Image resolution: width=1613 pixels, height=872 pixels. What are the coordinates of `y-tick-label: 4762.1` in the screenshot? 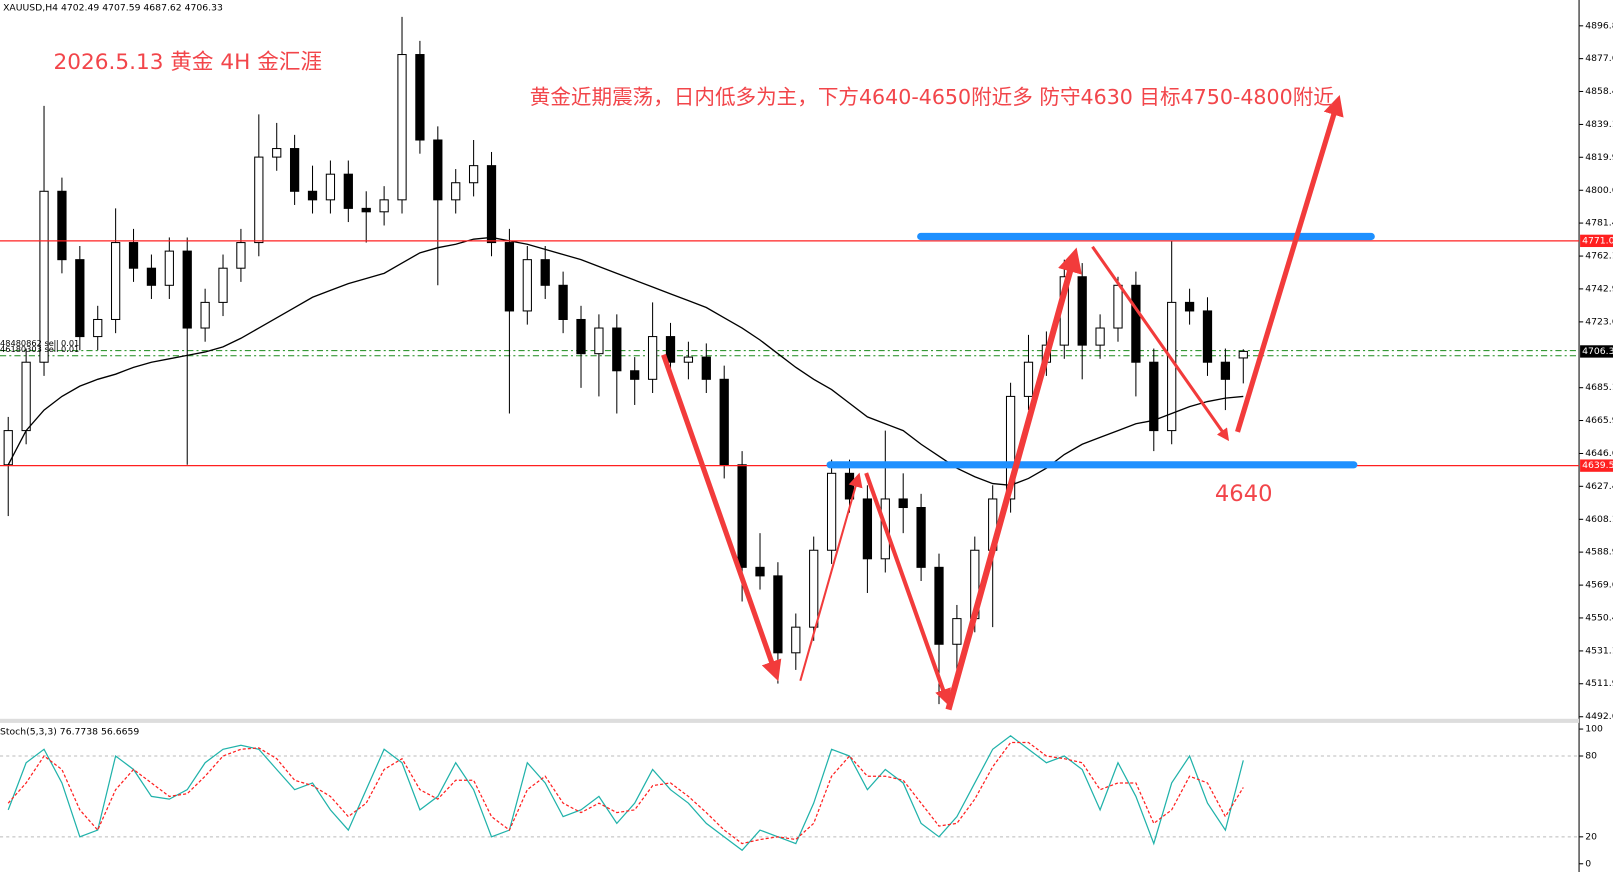 It's located at (1599, 256).